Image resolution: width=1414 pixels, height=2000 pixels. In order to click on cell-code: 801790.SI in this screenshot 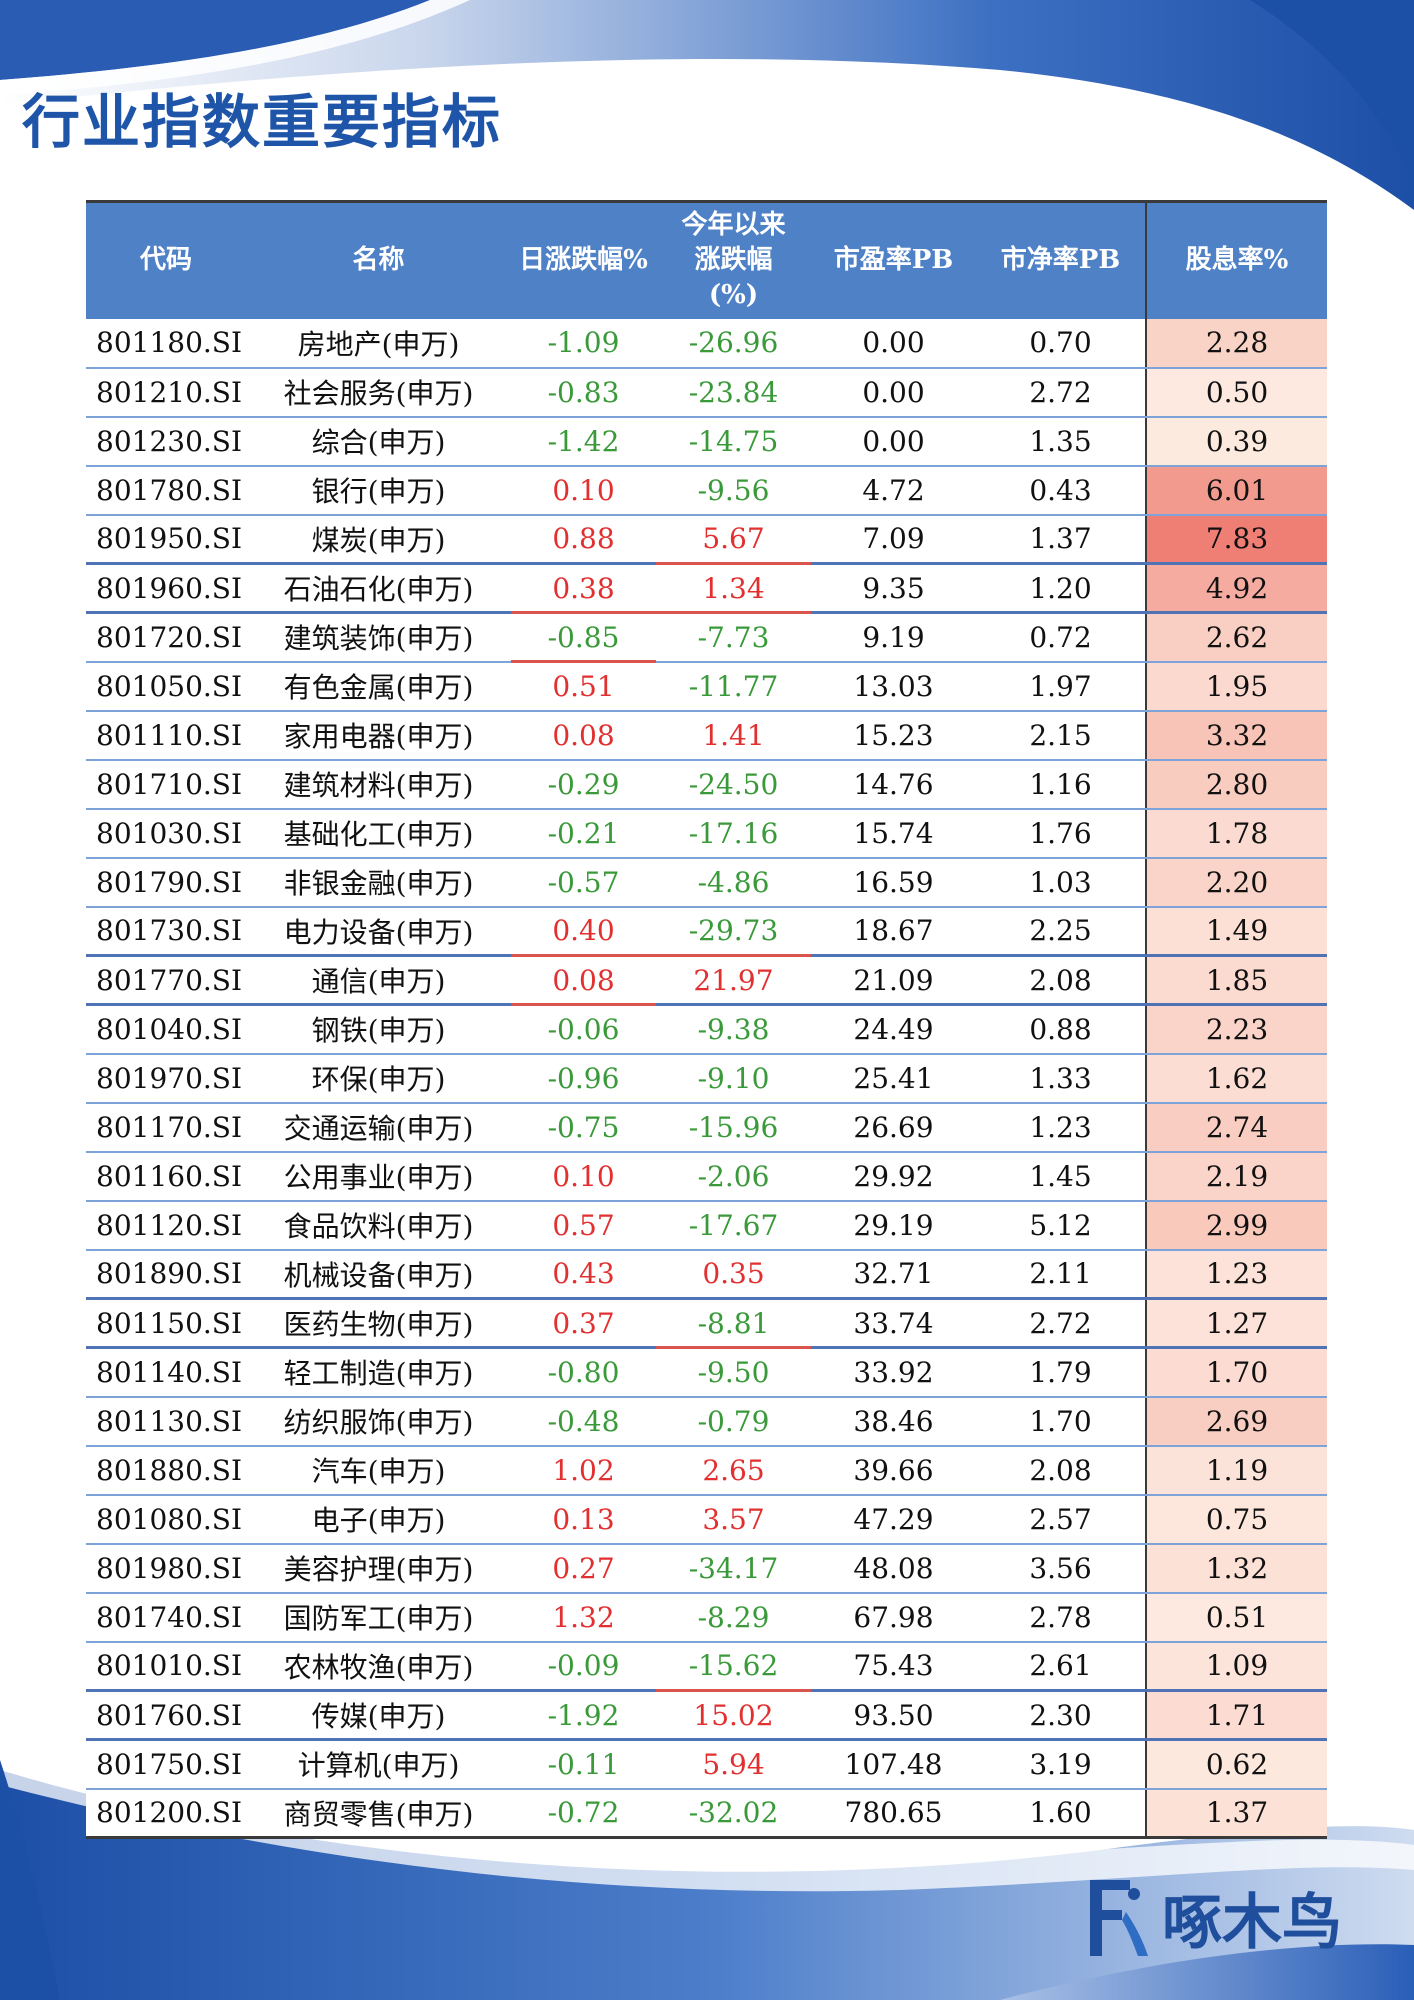, I will do `click(166, 882)`.